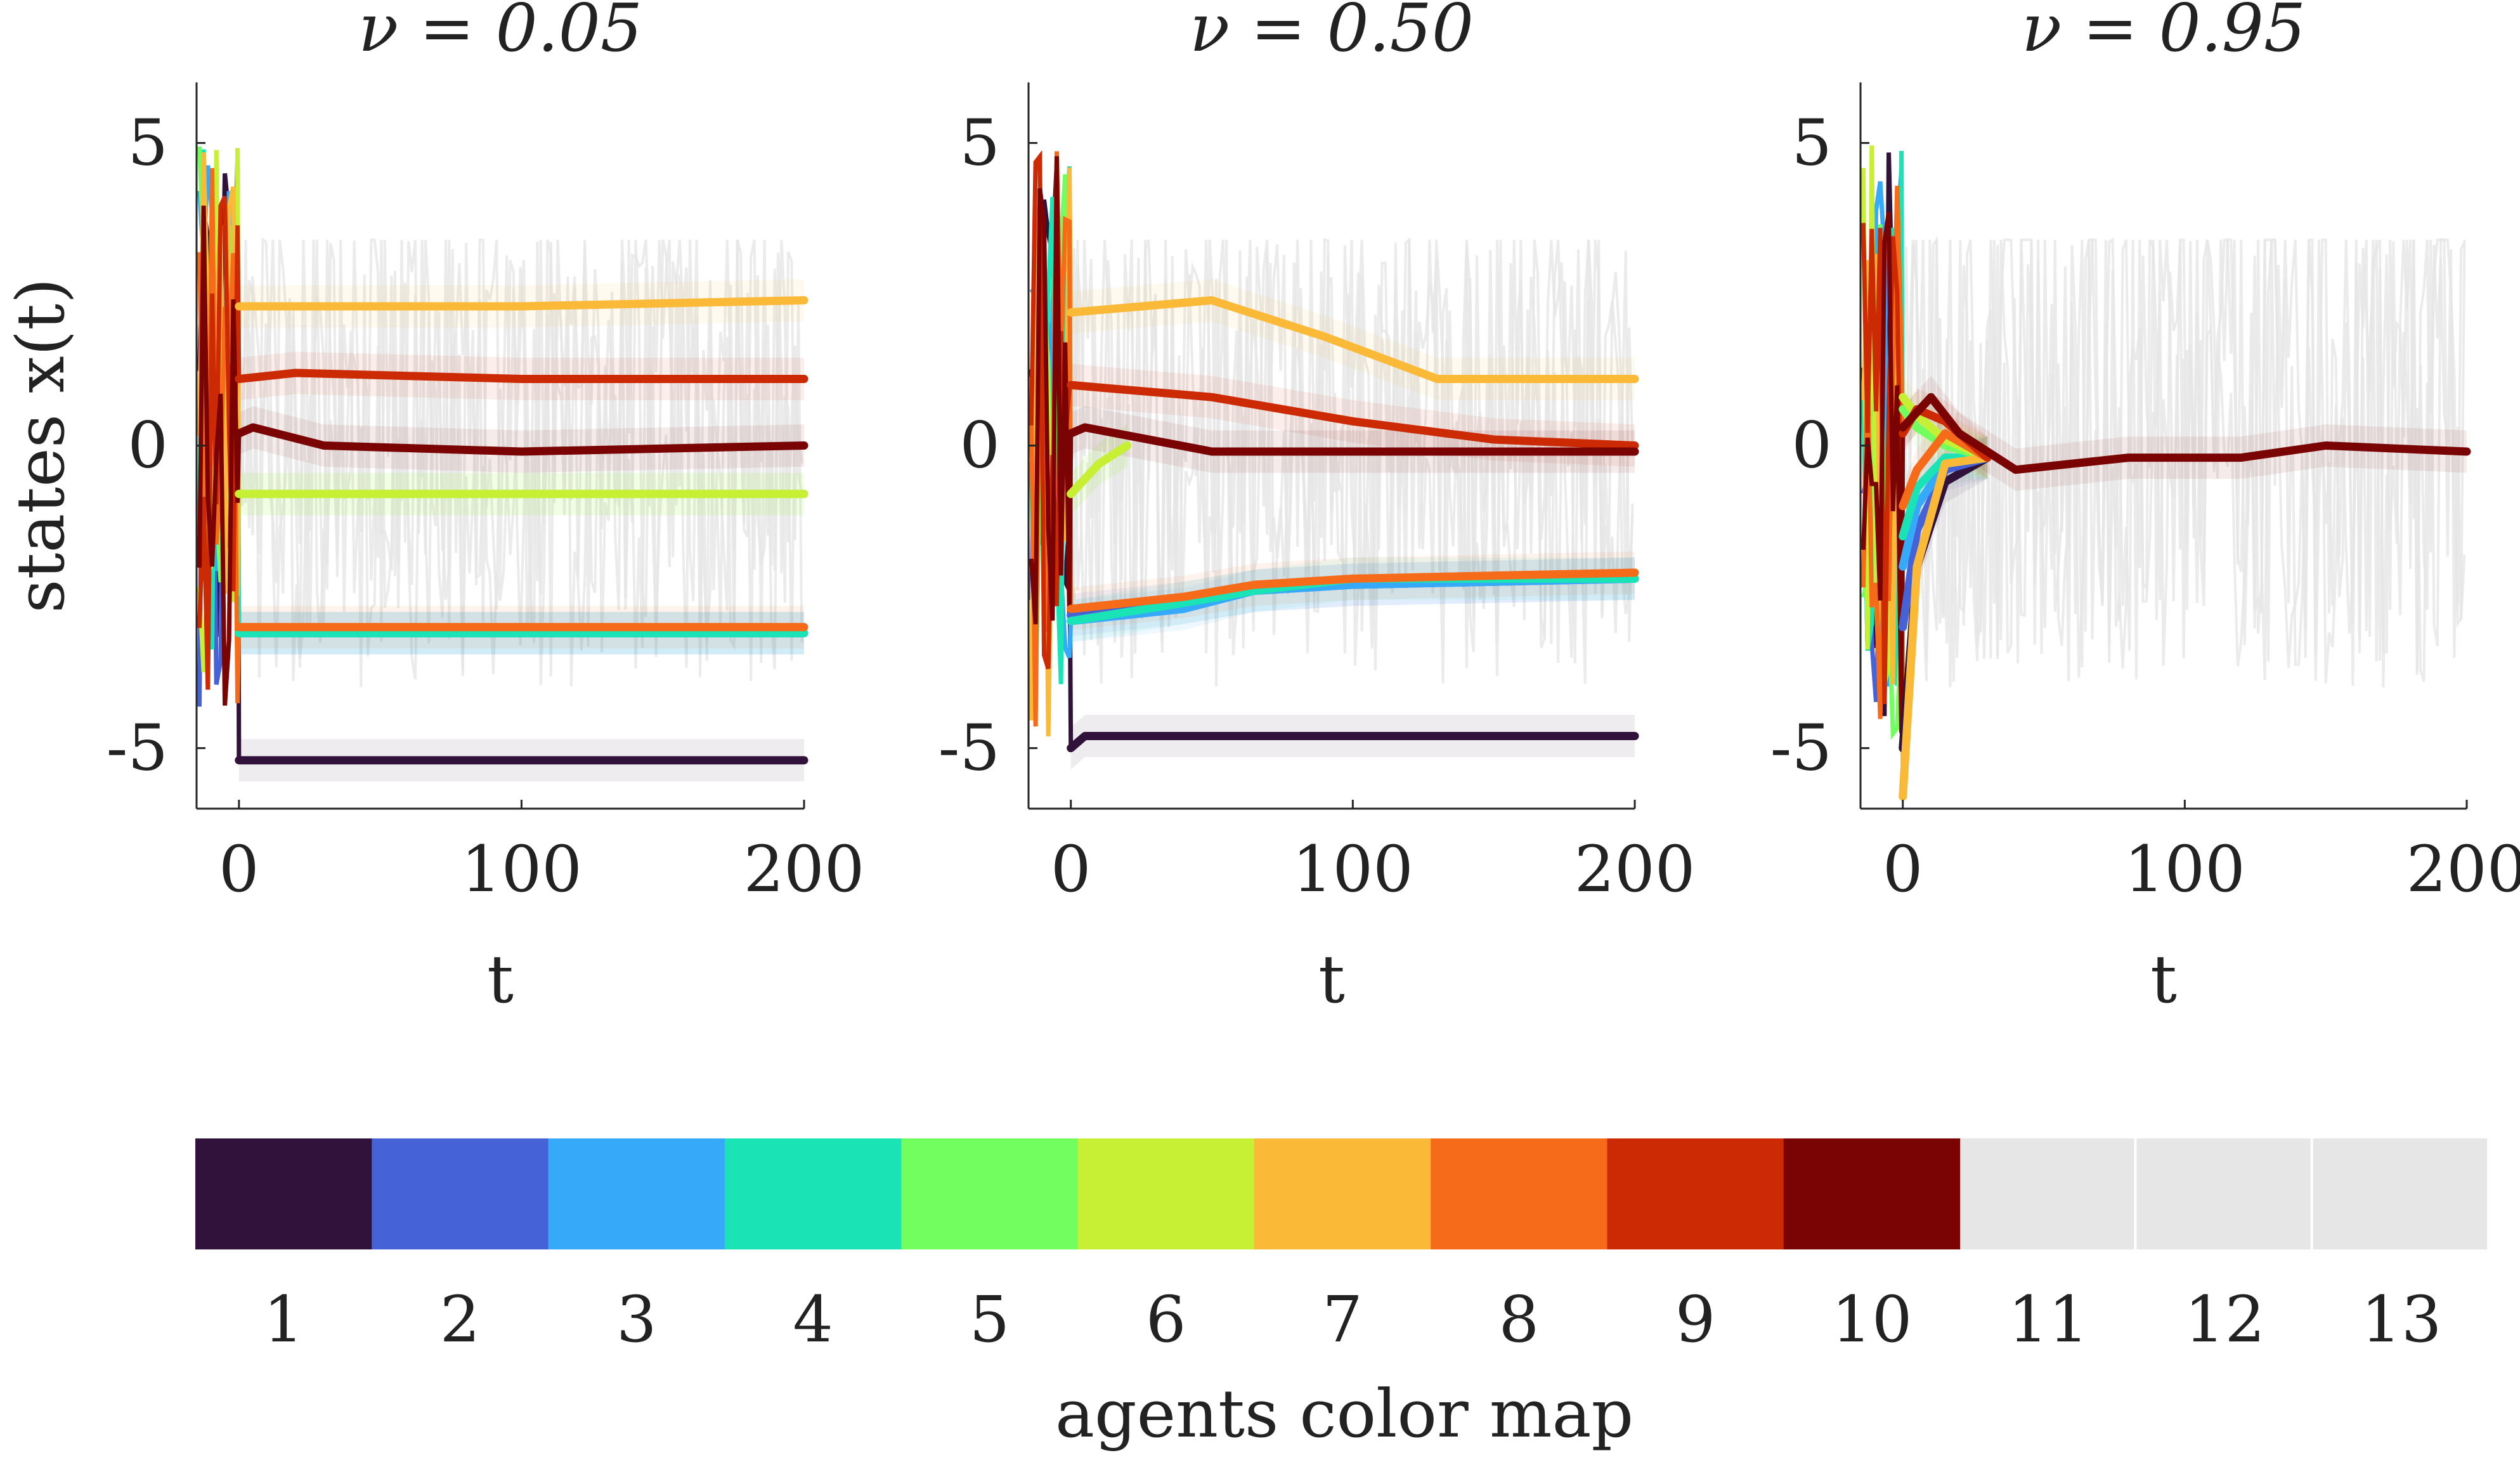  I want to click on colorbar-agent-label: 7, so click(1342, 1319).